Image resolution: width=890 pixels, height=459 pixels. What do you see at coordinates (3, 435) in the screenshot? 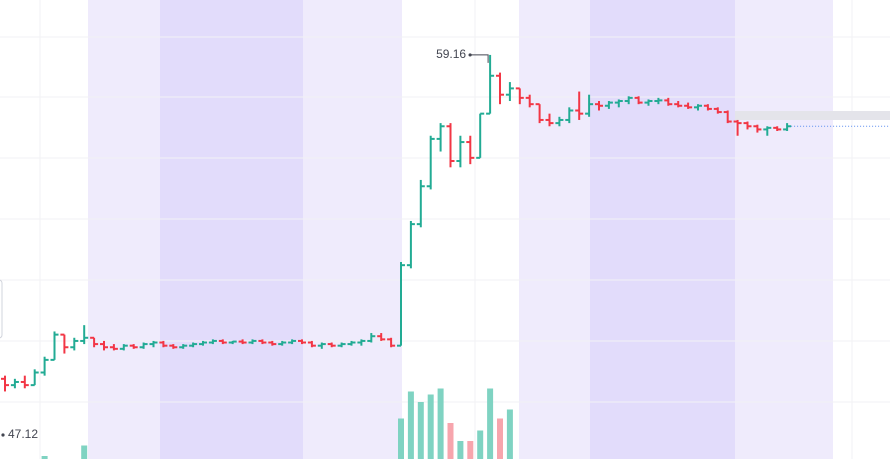
I see `low-marker-dot` at bounding box center [3, 435].